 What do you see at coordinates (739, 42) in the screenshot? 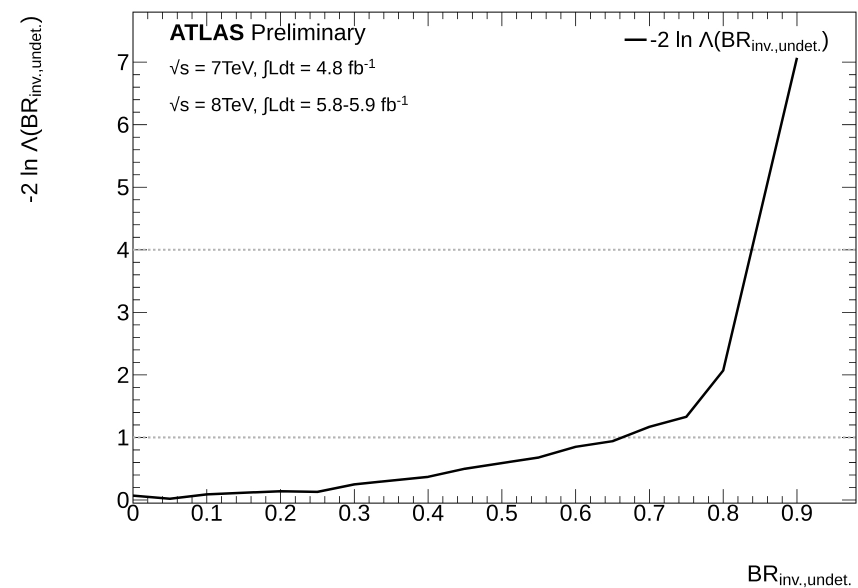
I see `legend-label: -2 ln Λ(BR$_{inv.,undet.}$)` at bounding box center [739, 42].